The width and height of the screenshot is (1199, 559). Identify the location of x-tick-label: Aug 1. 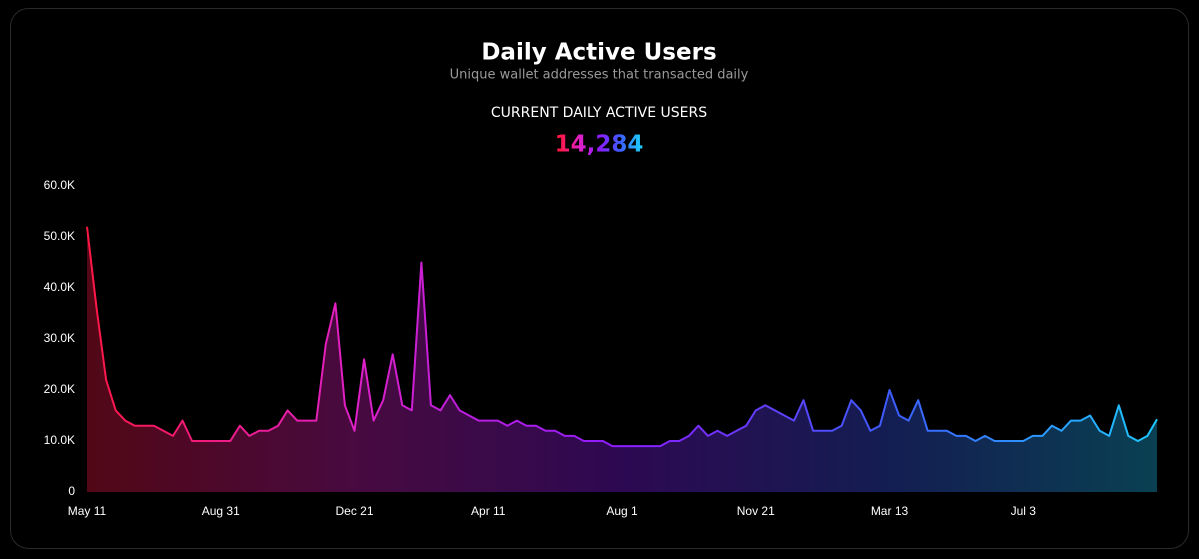
(622, 511).